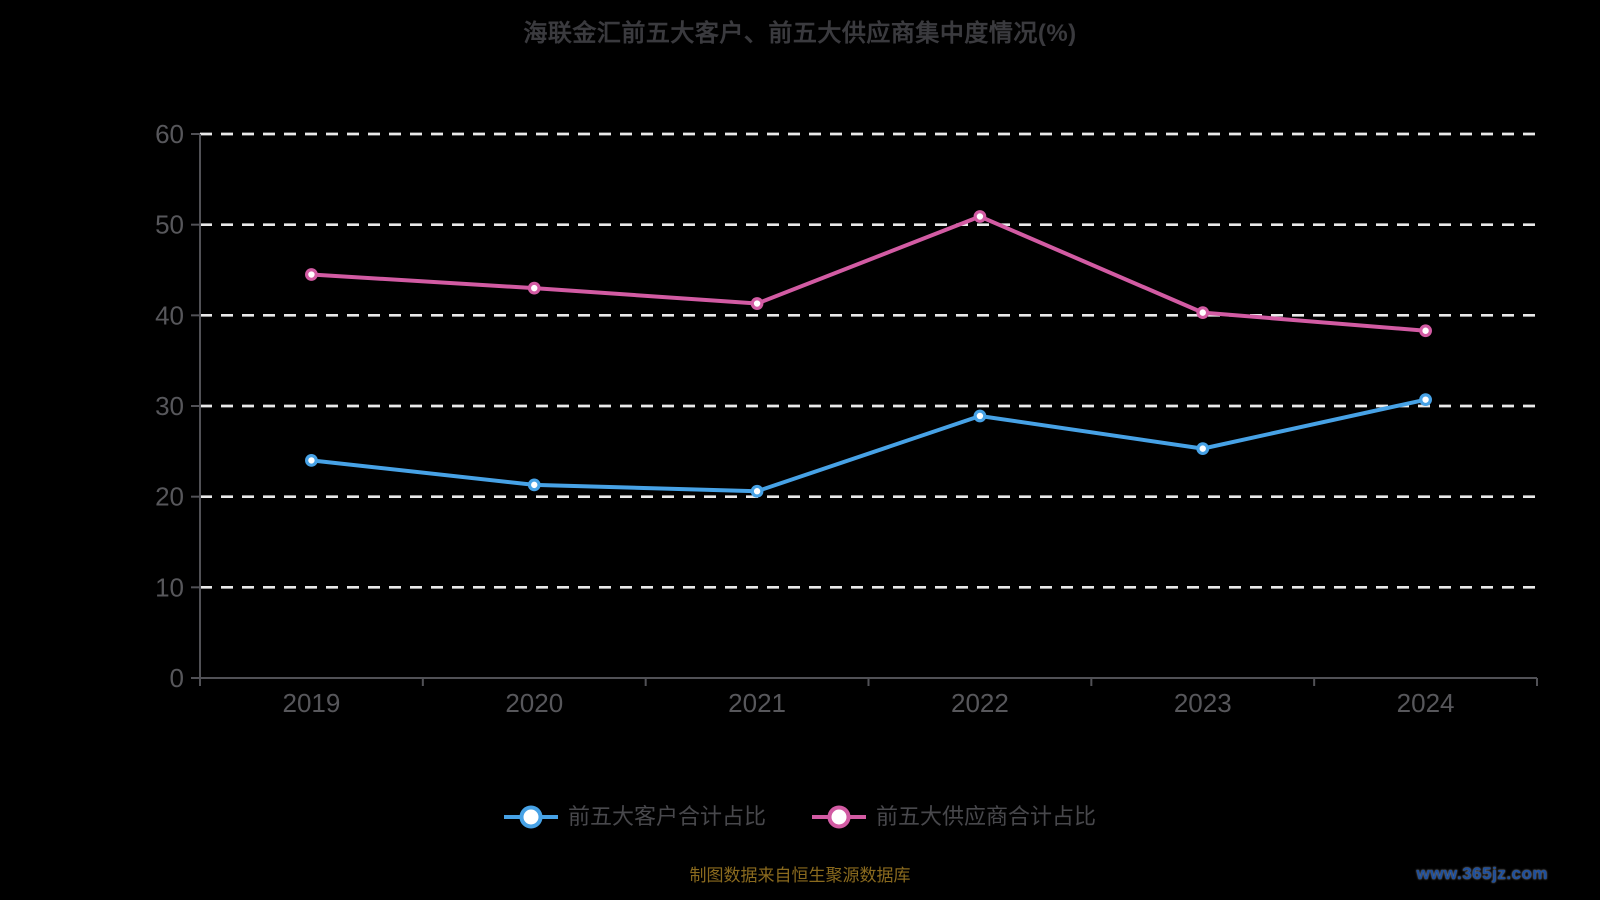 This screenshot has width=1600, height=900. Describe the element at coordinates (311, 703) in the screenshot. I see `x-tick-label: 2019` at that location.